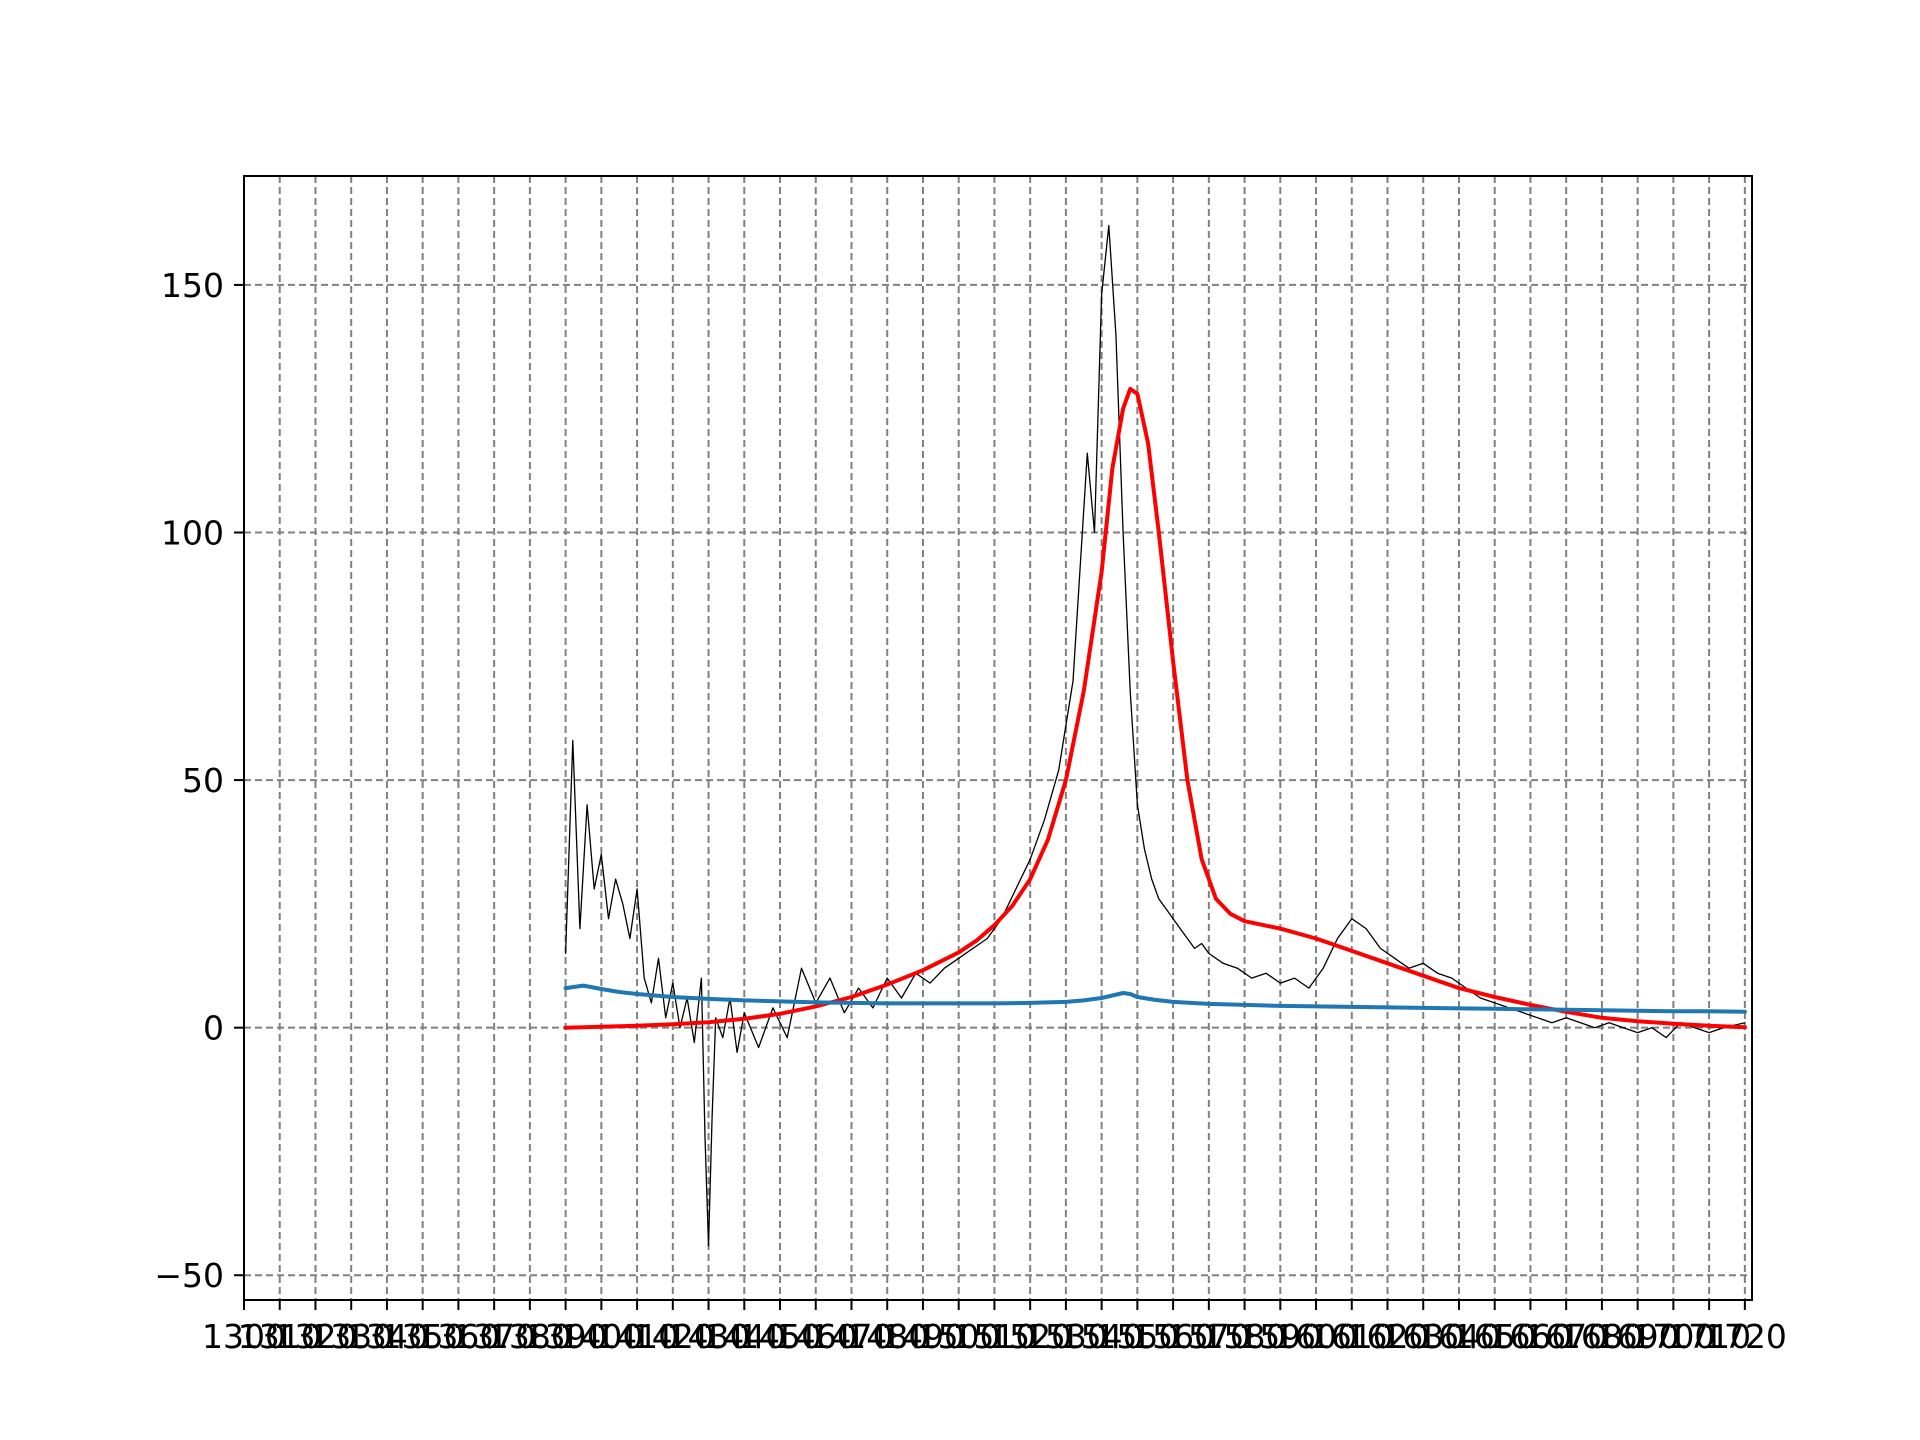  What do you see at coordinates (1423, 1336) in the screenshot?
I see `x-tick-label: 1630` at bounding box center [1423, 1336].